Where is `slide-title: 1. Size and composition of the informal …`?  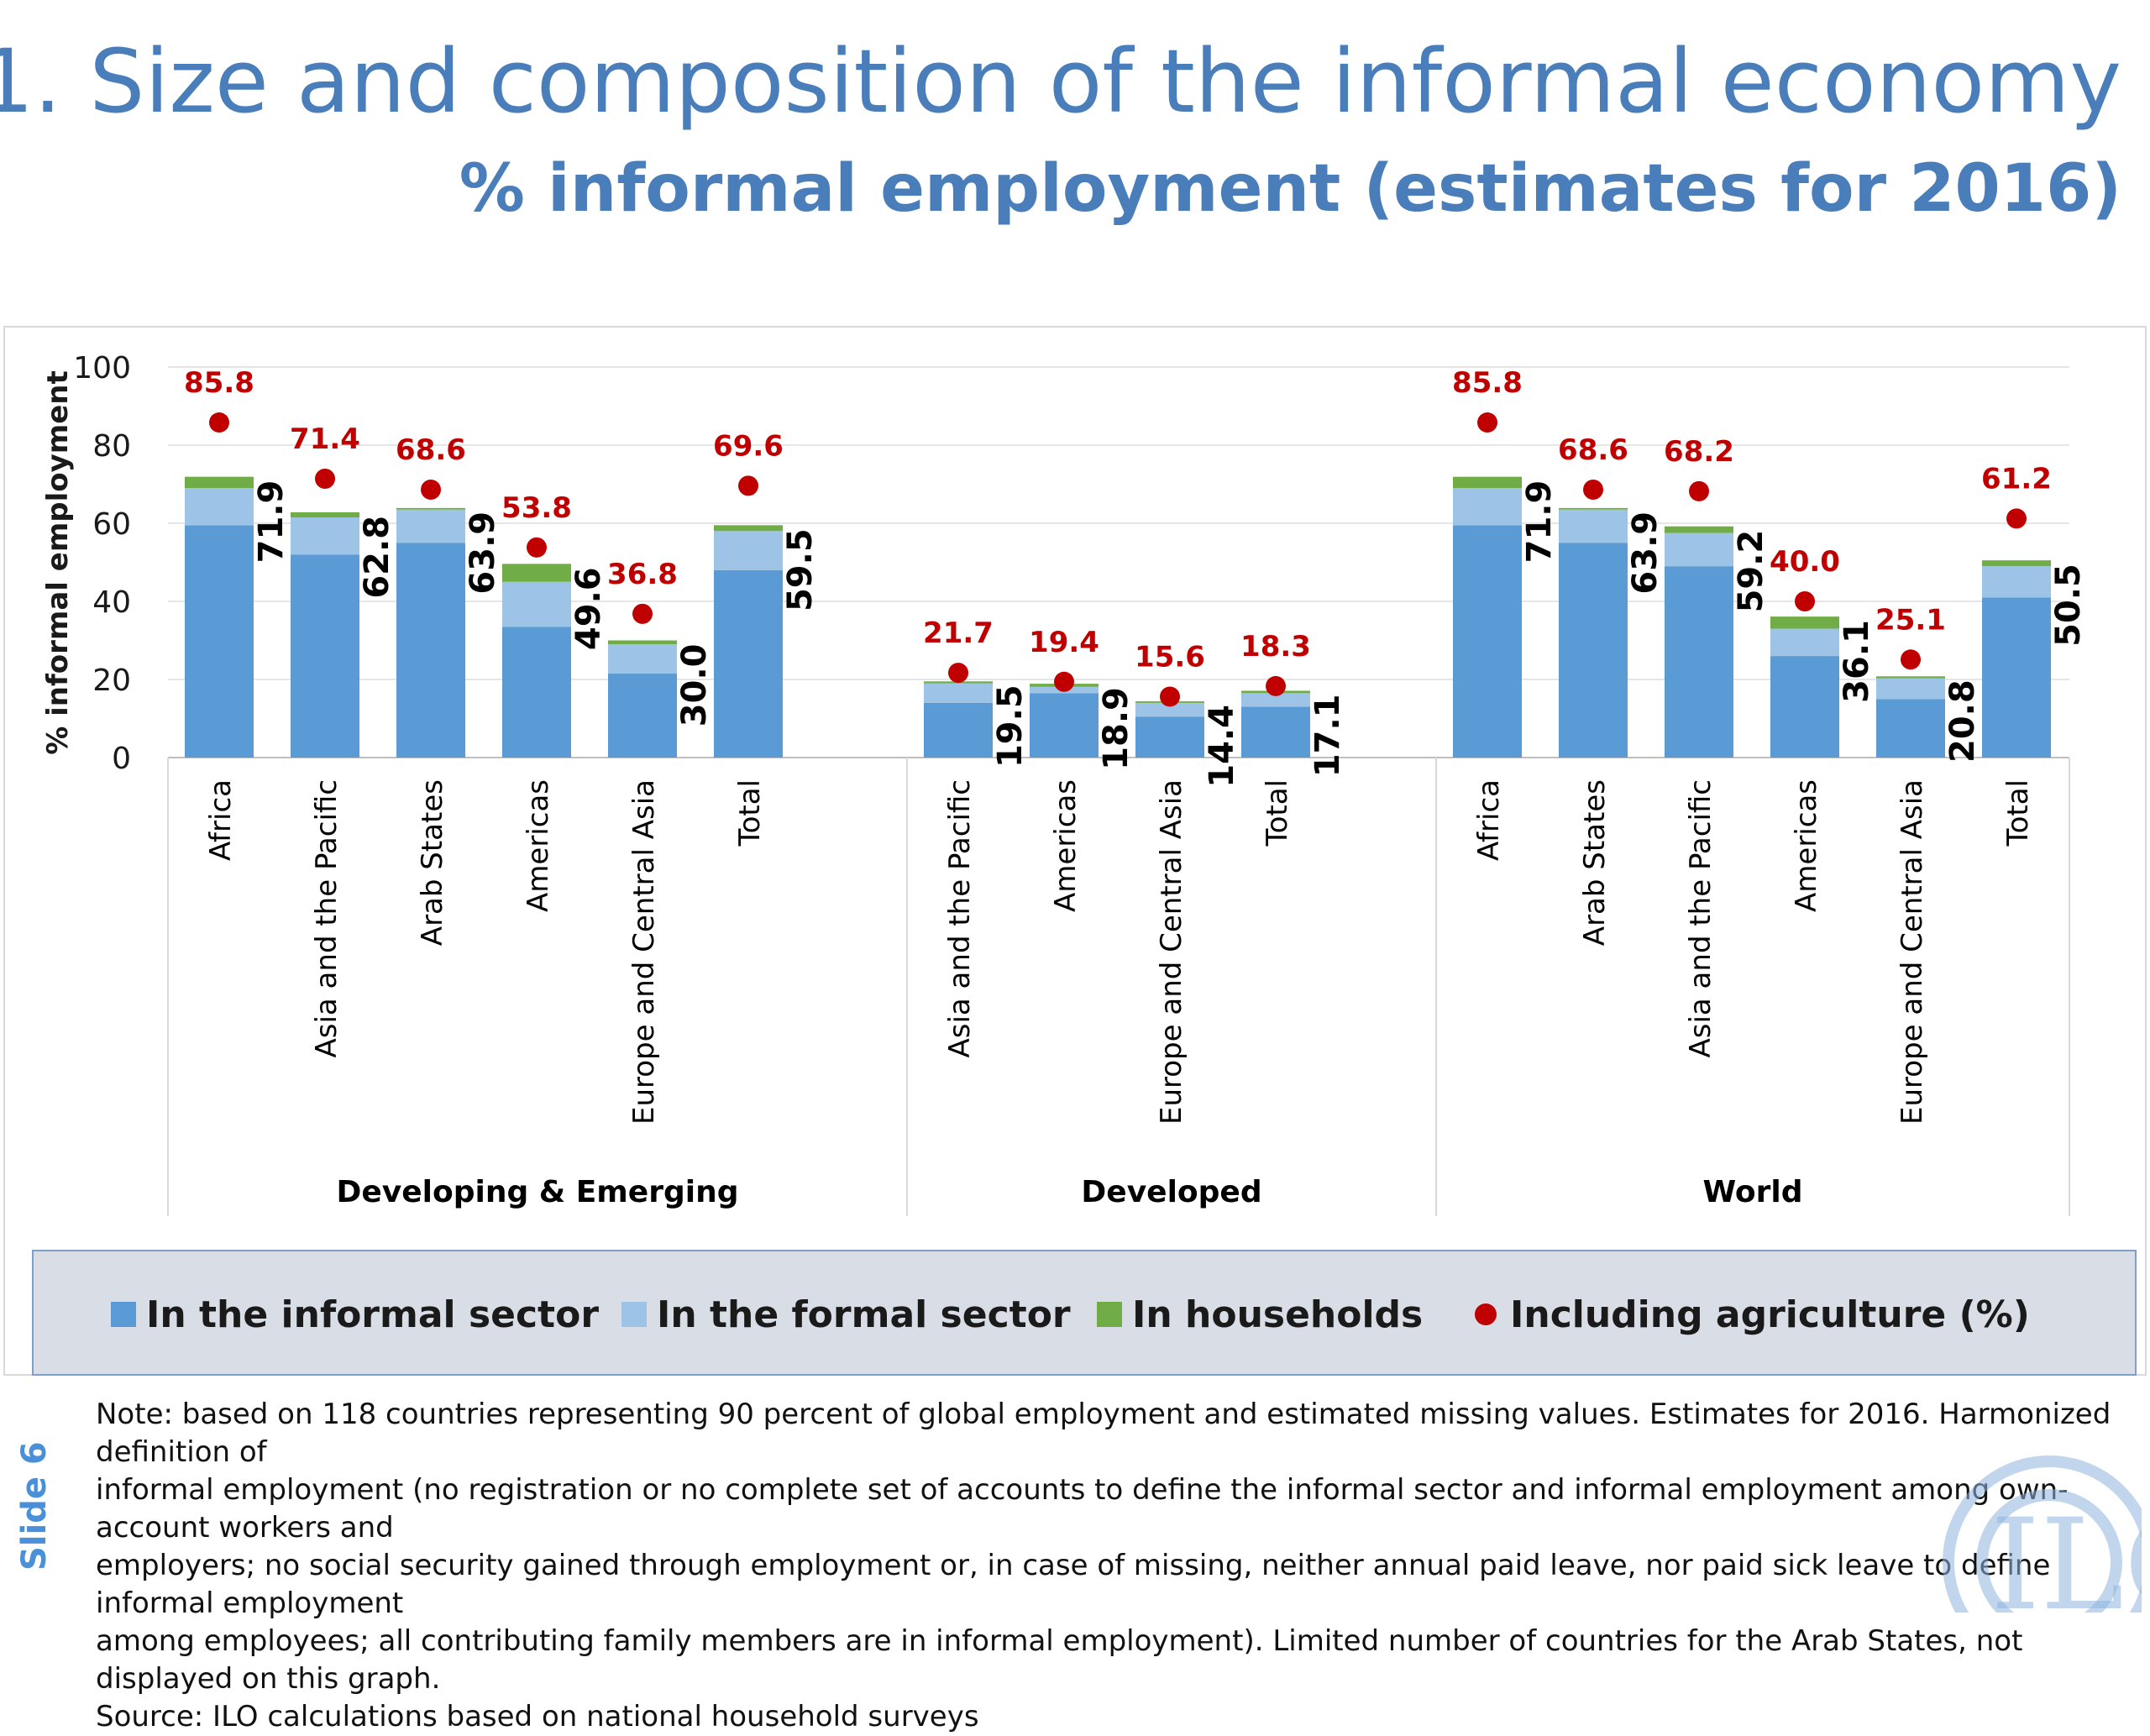
slide-title: 1. Size and composition of the informal … is located at coordinates (1060, 81).